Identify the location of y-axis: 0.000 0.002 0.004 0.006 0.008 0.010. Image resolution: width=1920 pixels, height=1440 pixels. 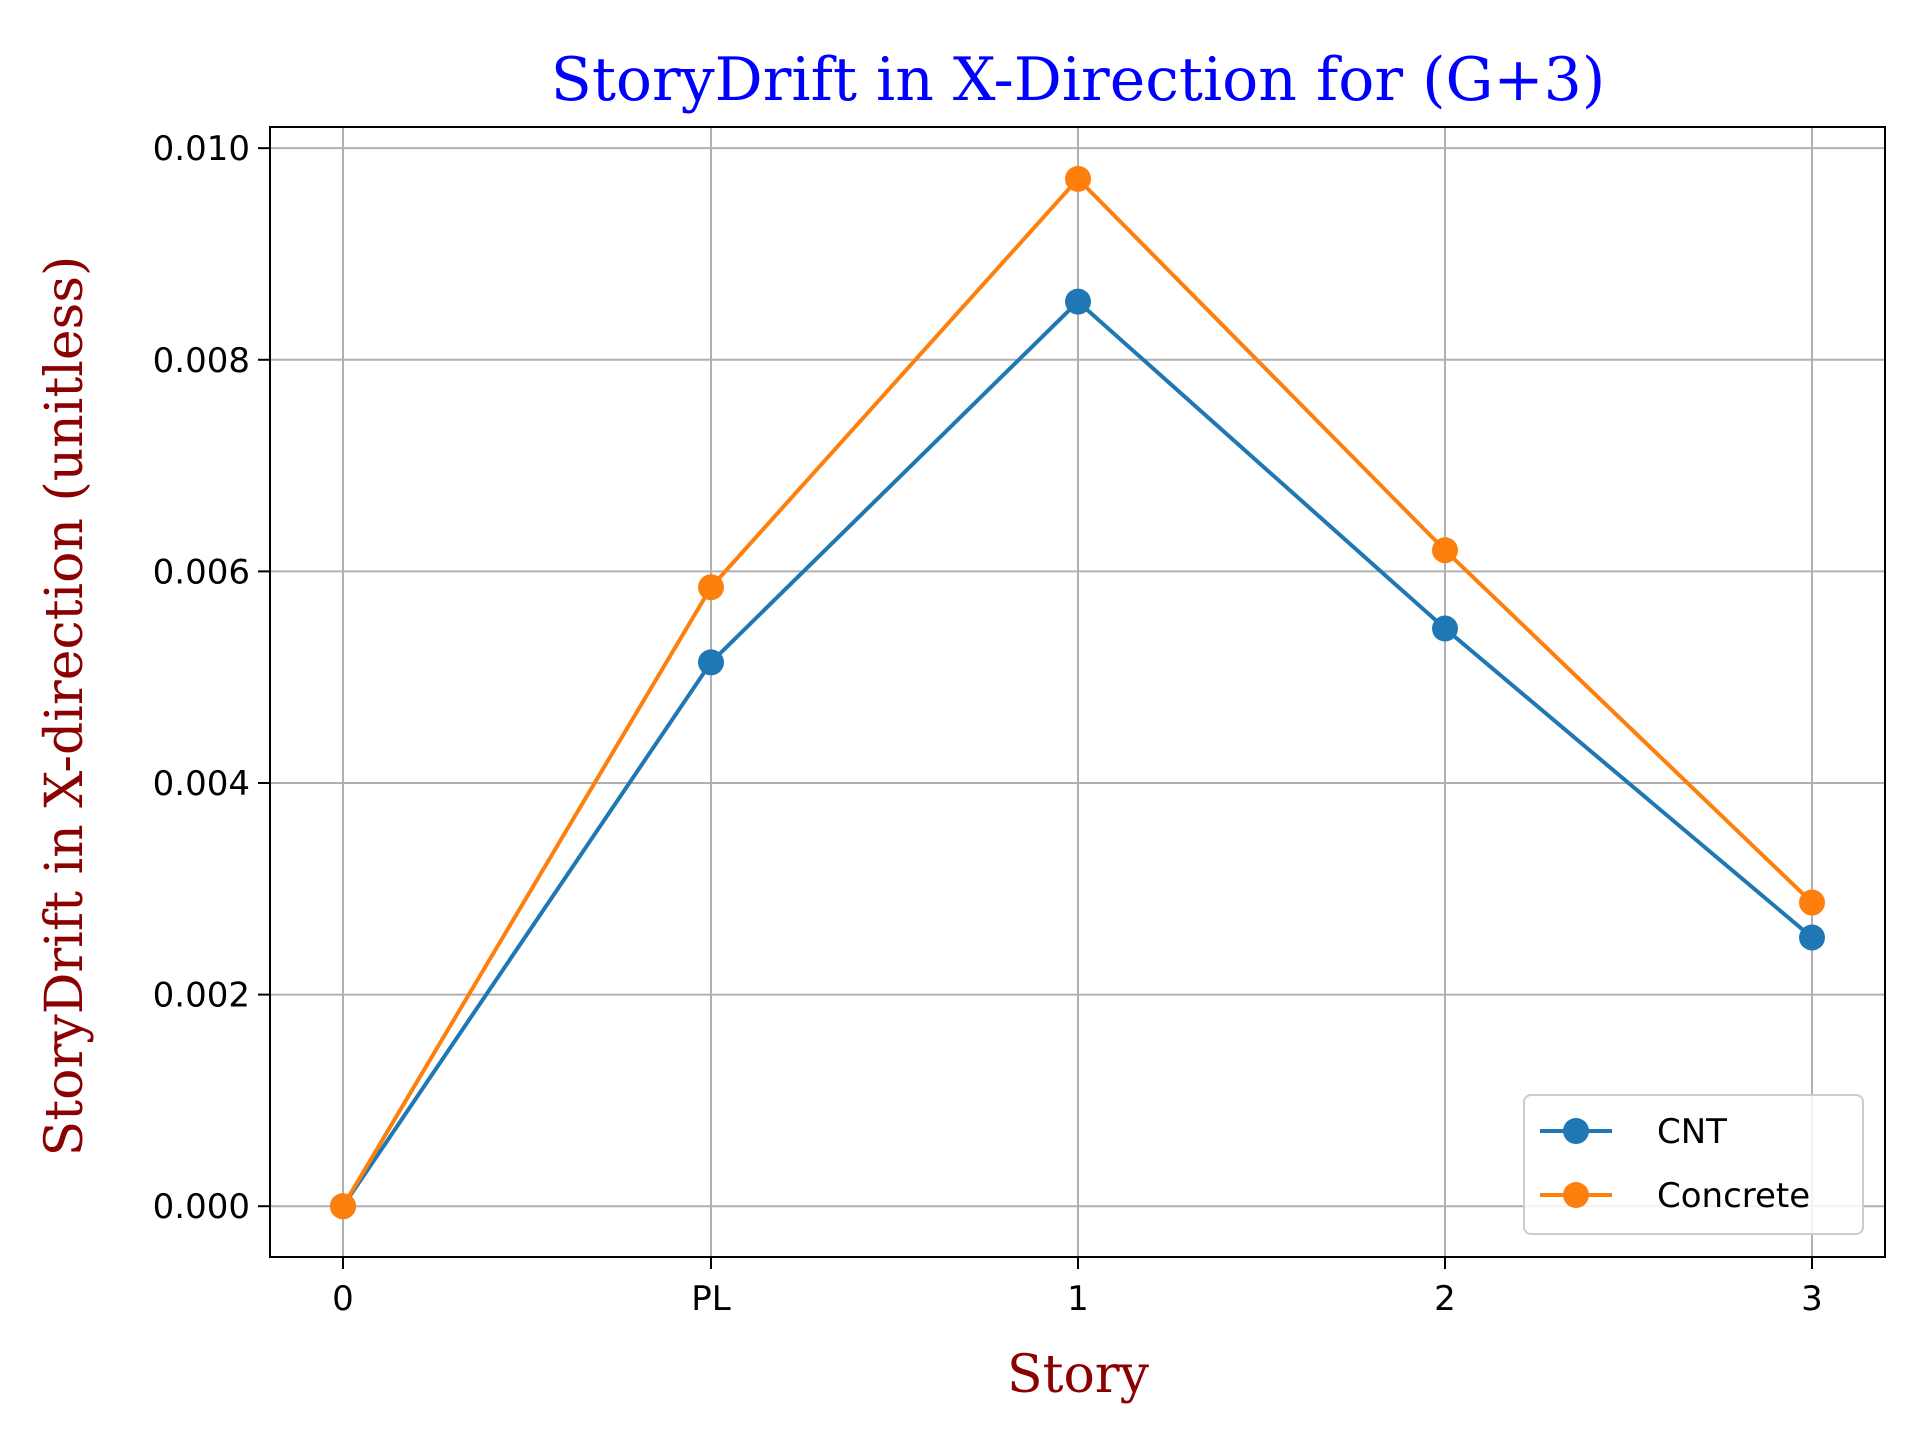
(211, 678).